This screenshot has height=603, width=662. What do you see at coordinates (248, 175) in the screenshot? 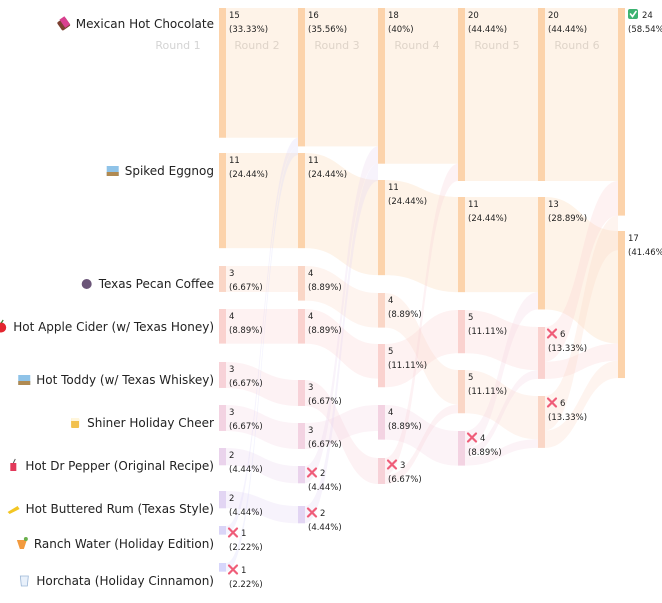
I see `node-percent: (24.44%)` at bounding box center [248, 175].